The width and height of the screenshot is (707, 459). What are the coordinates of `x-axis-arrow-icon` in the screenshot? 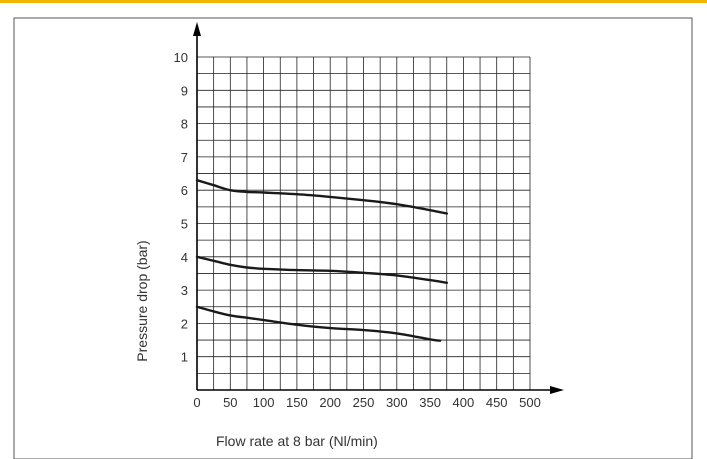 It's located at (557, 390).